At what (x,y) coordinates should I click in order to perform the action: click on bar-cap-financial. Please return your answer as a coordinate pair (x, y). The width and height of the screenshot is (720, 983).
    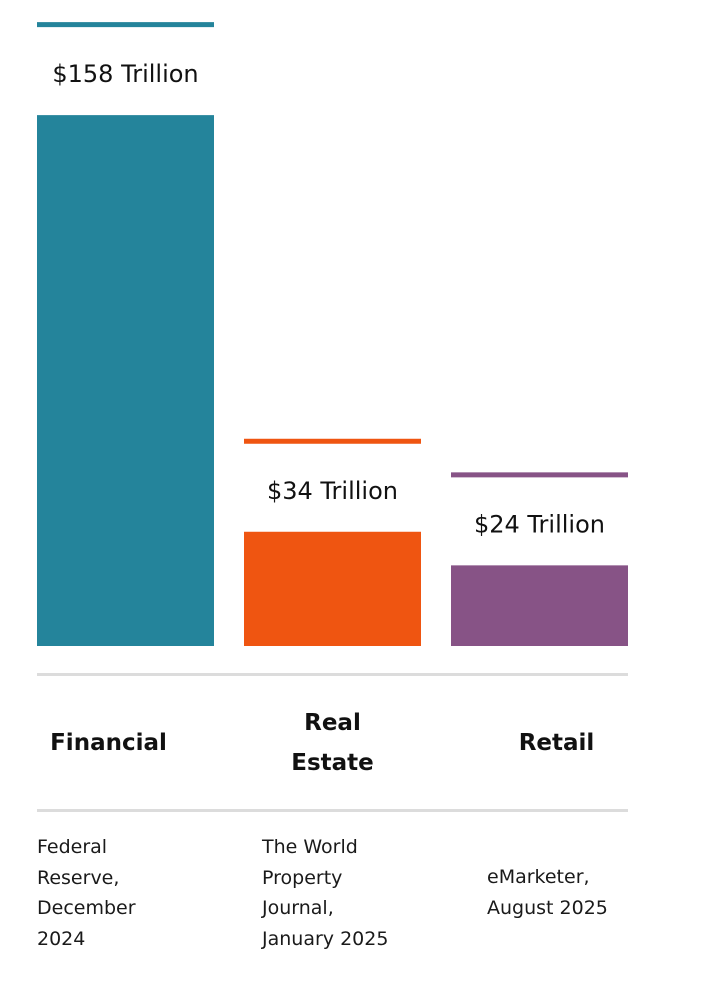
    Looking at the image, I should click on (125, 25).